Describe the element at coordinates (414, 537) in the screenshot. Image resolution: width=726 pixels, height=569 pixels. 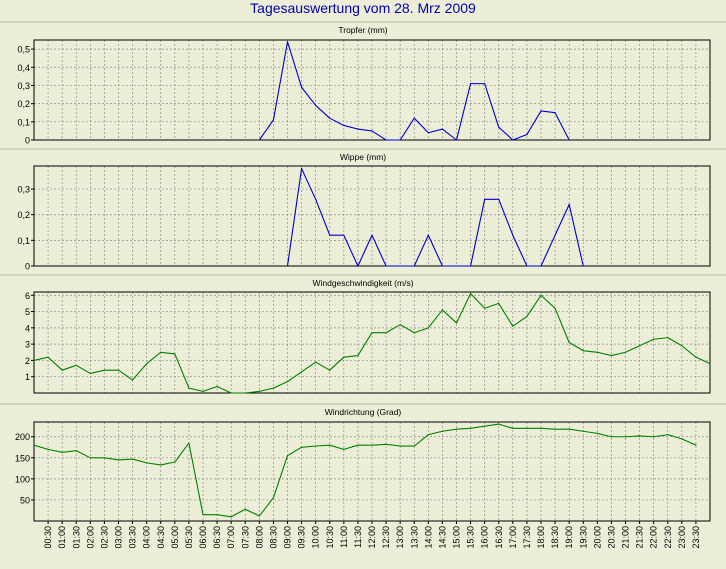
I see `x-tick-label: 13:30` at that location.